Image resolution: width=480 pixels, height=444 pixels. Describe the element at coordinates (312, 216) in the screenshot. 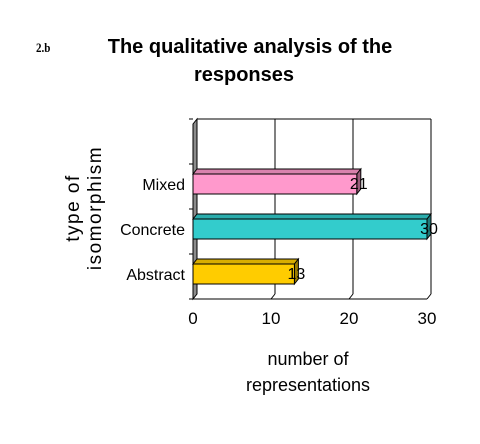

I see `bar-top-concrete` at that location.